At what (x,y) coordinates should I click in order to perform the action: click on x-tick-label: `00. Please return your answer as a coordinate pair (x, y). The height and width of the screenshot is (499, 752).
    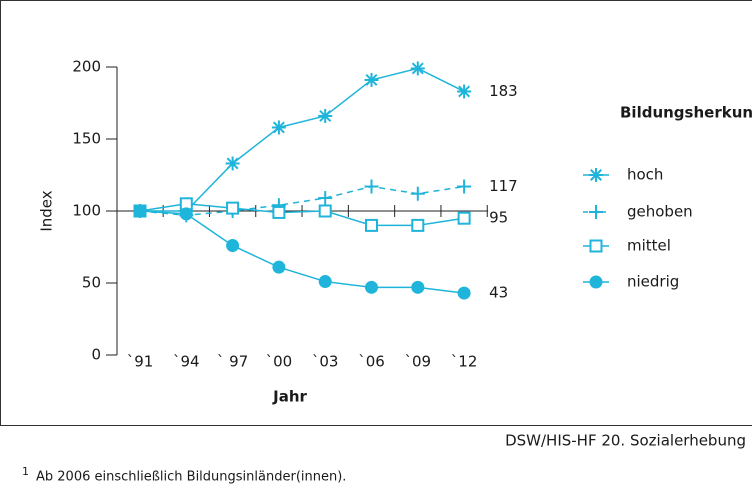
    Looking at the image, I should click on (279, 362).